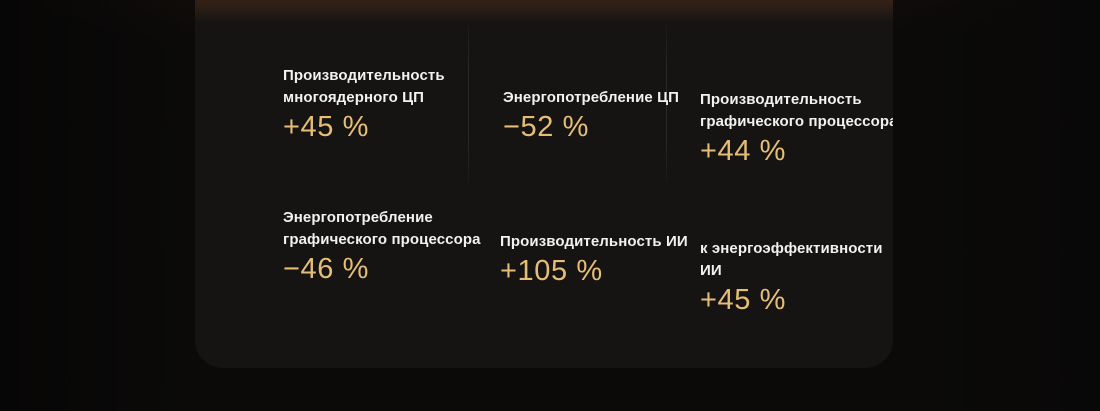  Describe the element at coordinates (594, 241) in the screenshot. I see `stat-label: Производительность ИИ` at that location.